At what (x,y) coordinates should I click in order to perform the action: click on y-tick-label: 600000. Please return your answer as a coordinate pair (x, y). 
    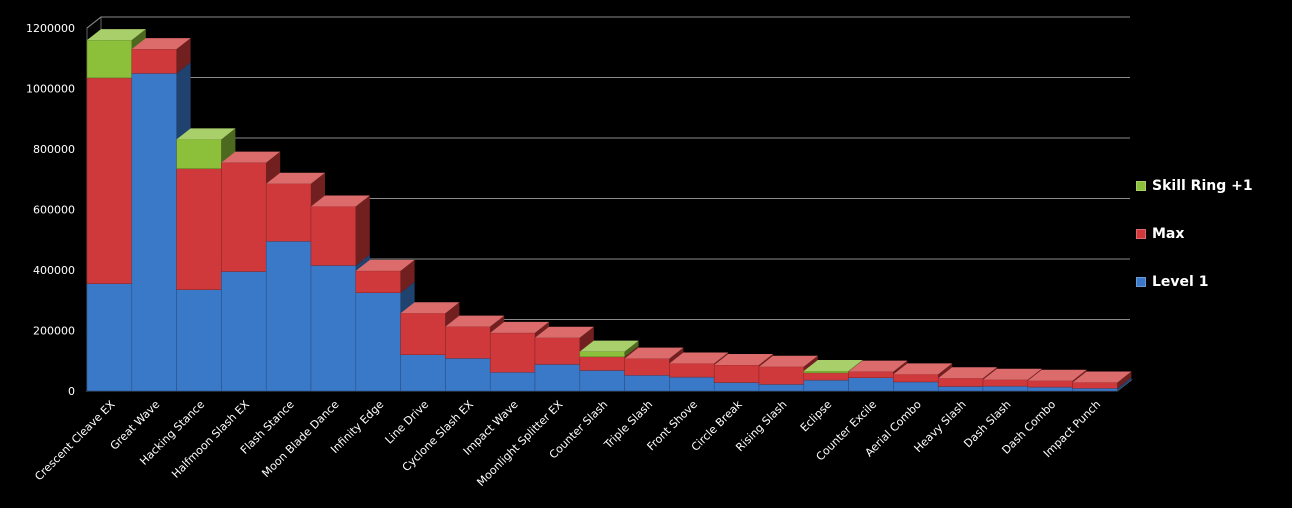
    Looking at the image, I should click on (54, 210).